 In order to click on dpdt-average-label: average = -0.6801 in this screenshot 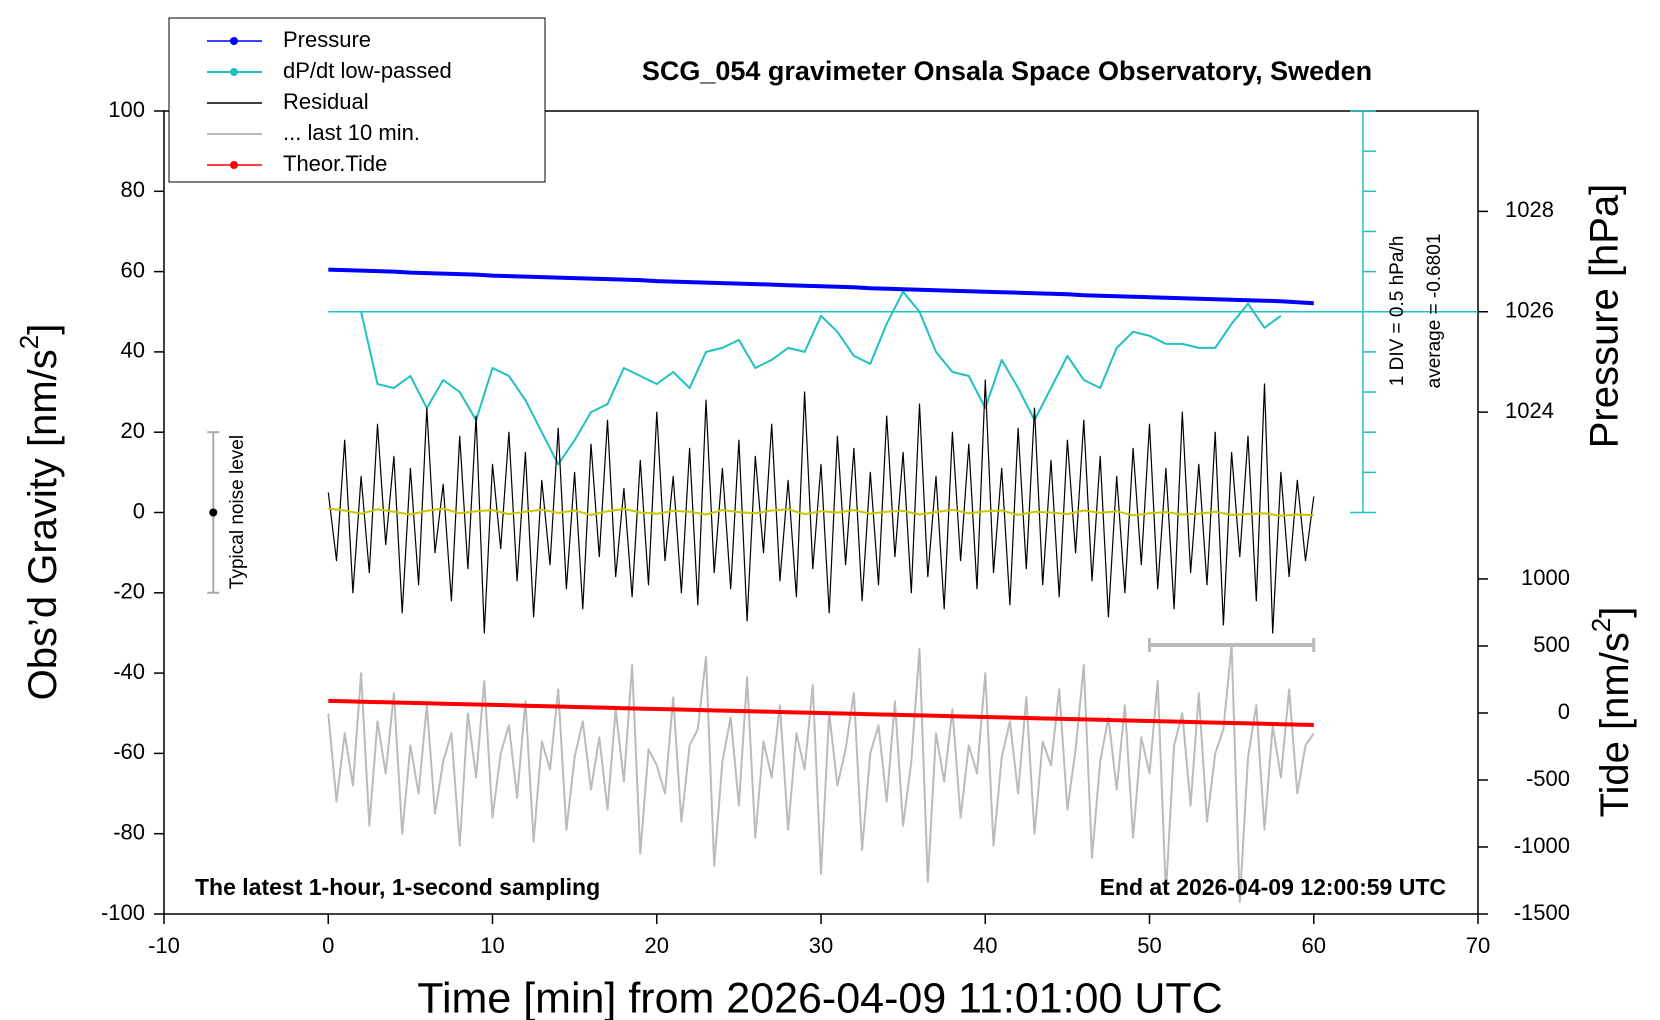, I will do `click(1434, 311)`.